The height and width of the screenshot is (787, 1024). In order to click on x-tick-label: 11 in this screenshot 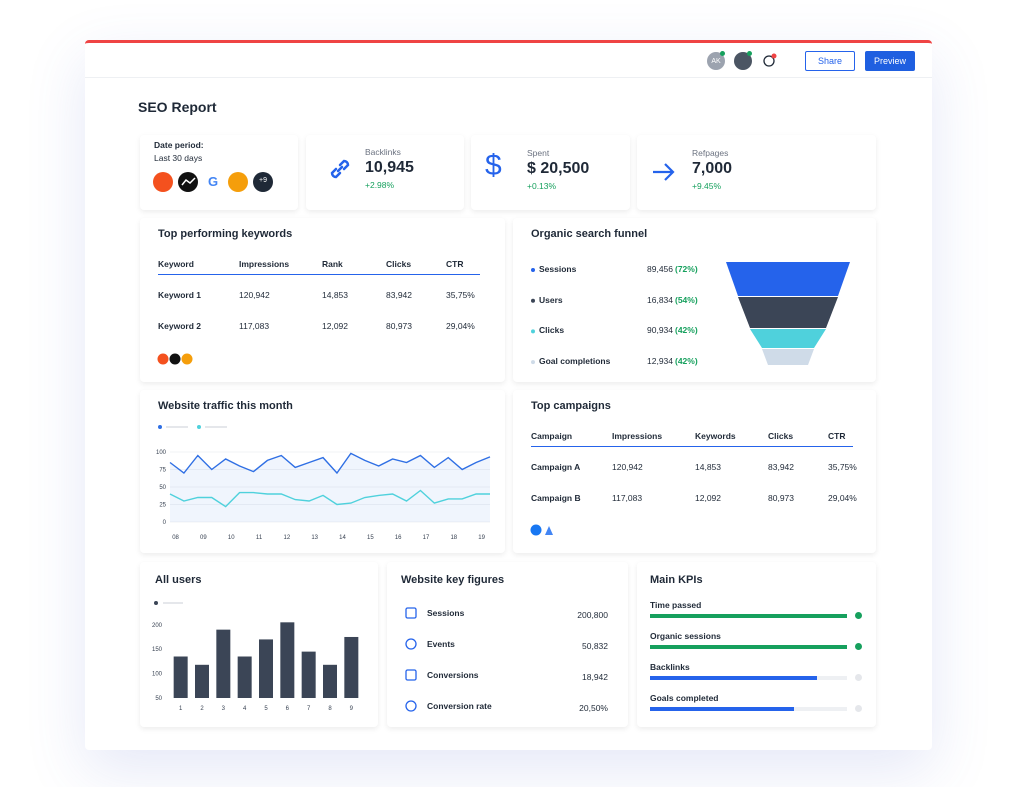, I will do `click(259, 538)`.